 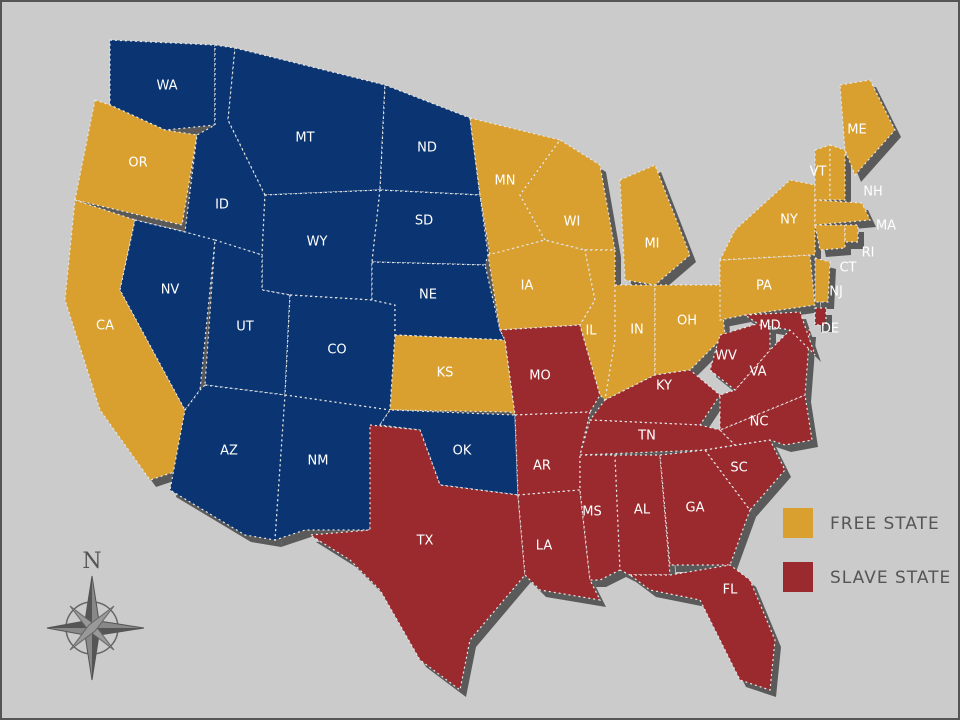 I want to click on state-label: VT, so click(x=818, y=172).